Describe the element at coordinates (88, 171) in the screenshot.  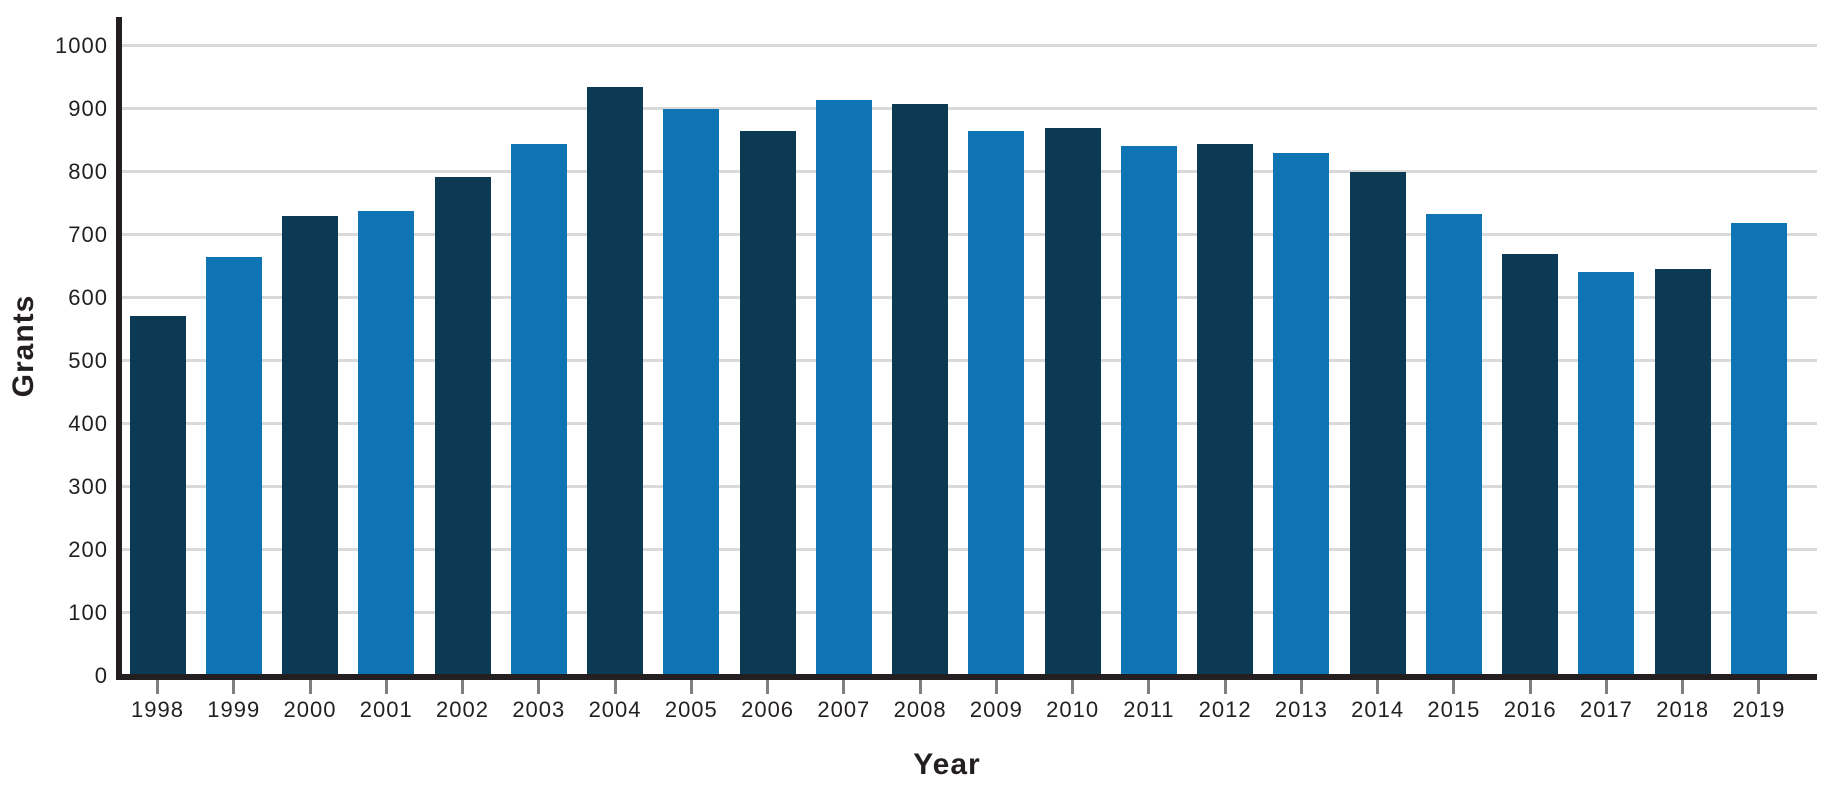
I see `y-tick-label-800: 800` at that location.